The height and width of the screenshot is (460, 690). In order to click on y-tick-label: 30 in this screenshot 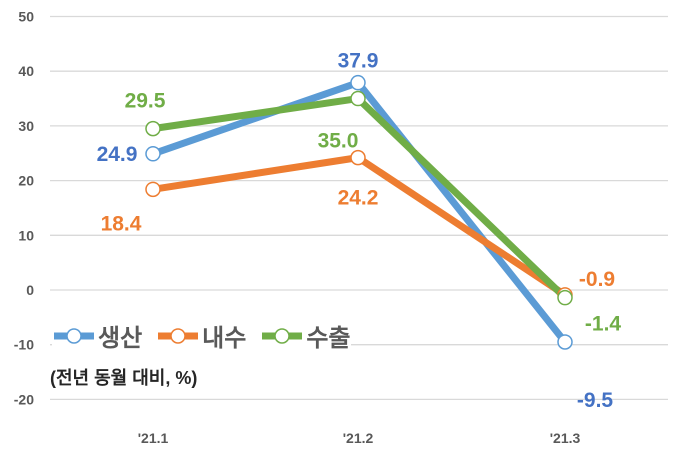, I will do `click(26, 126)`.